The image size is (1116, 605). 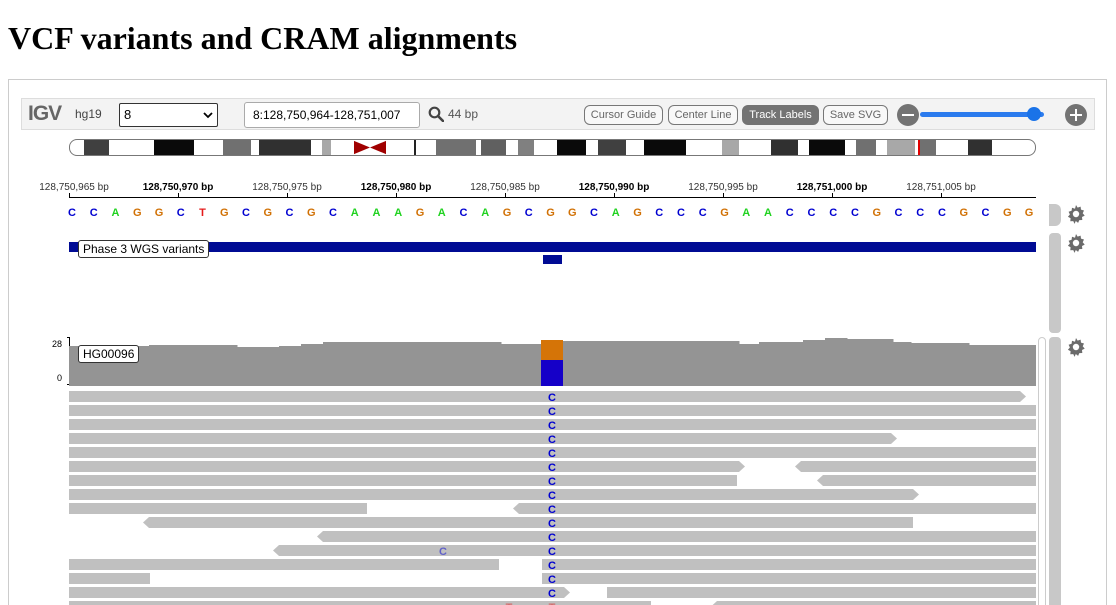 I want to click on sequence-base: T, so click(x=202, y=213).